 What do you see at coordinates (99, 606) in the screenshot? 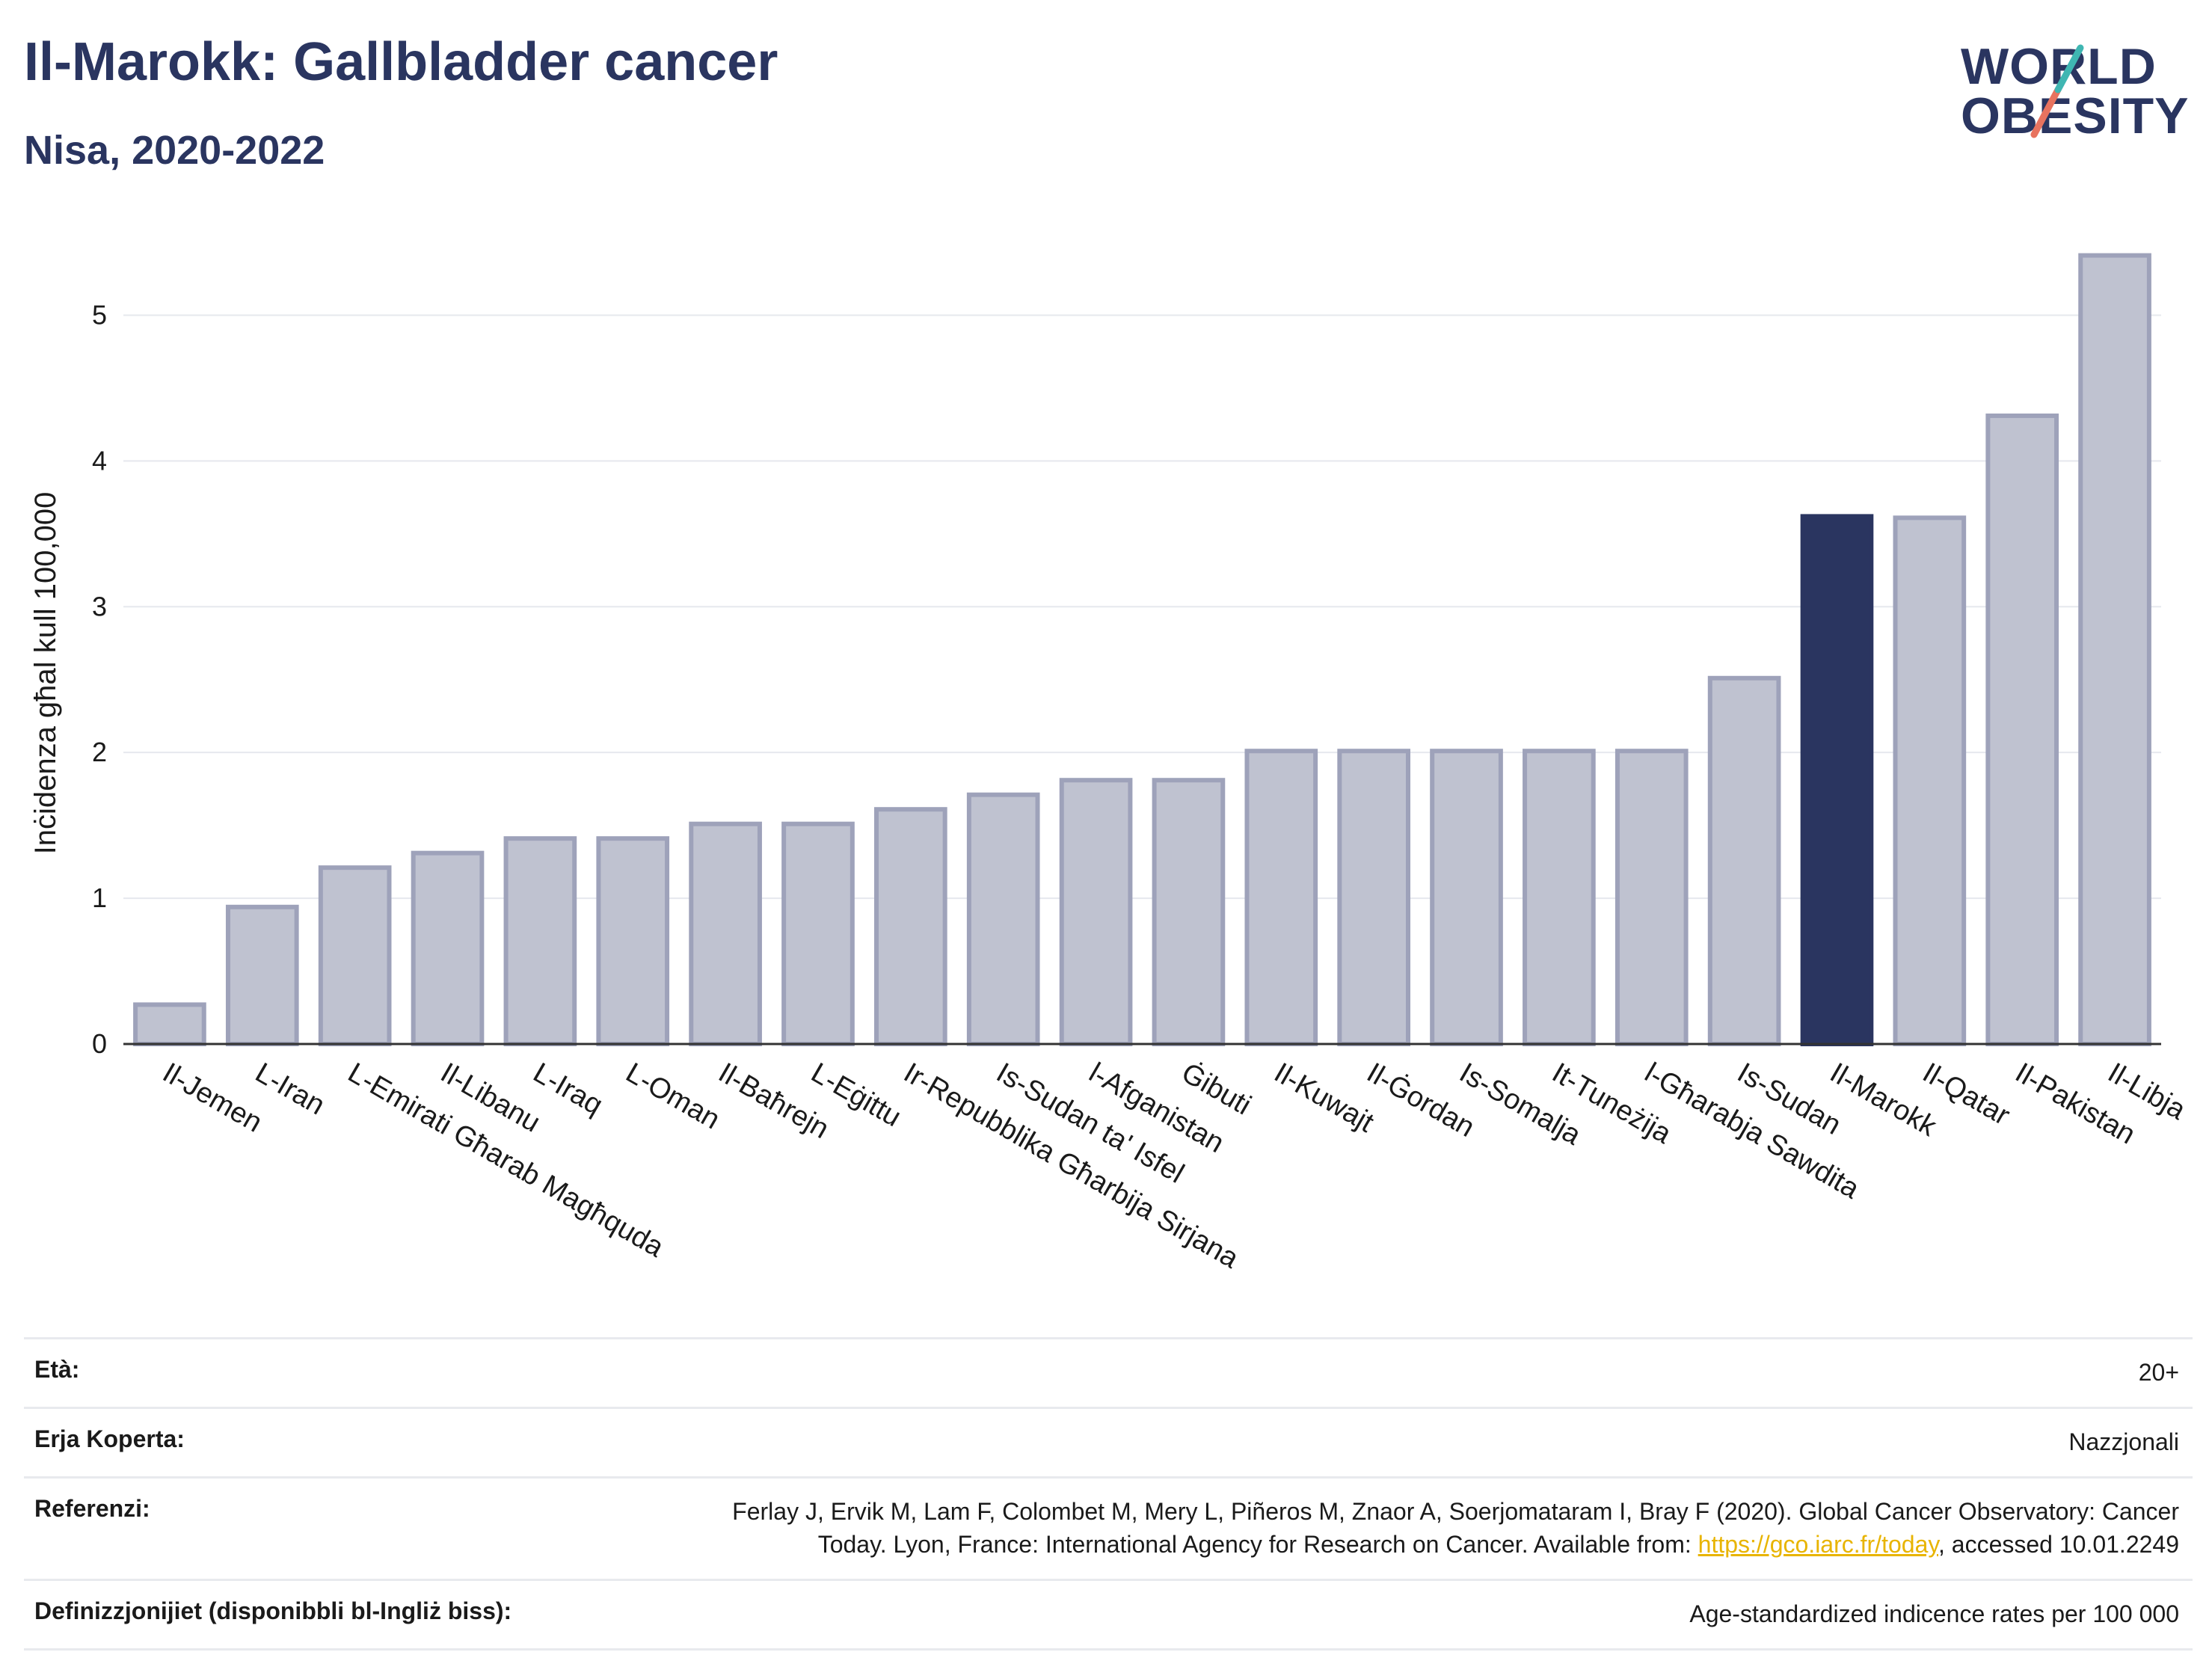
I see `y-tick-label: 3` at bounding box center [99, 606].